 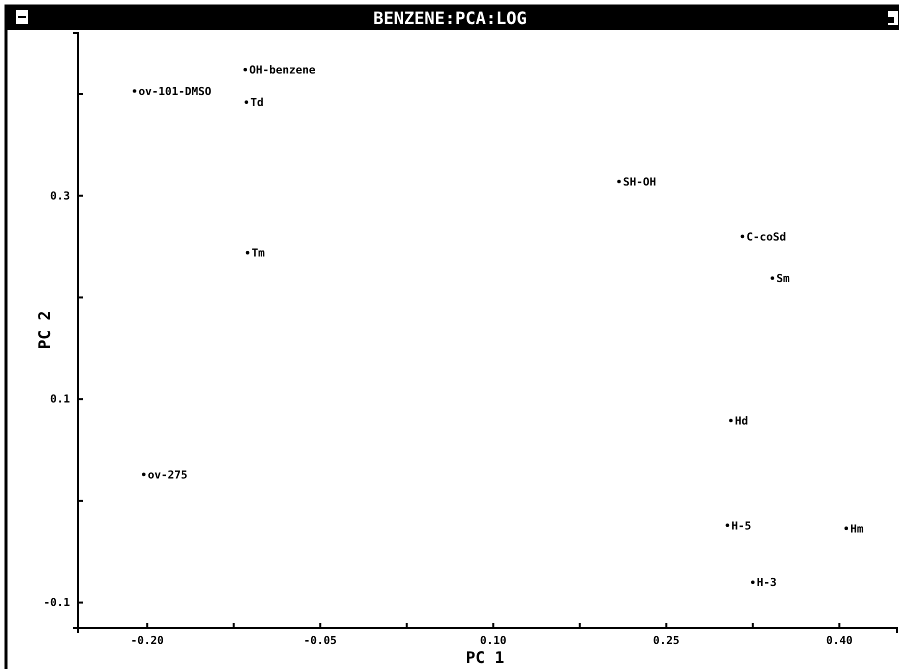 I want to click on x-tick-label: -0.05, so click(x=320, y=640).